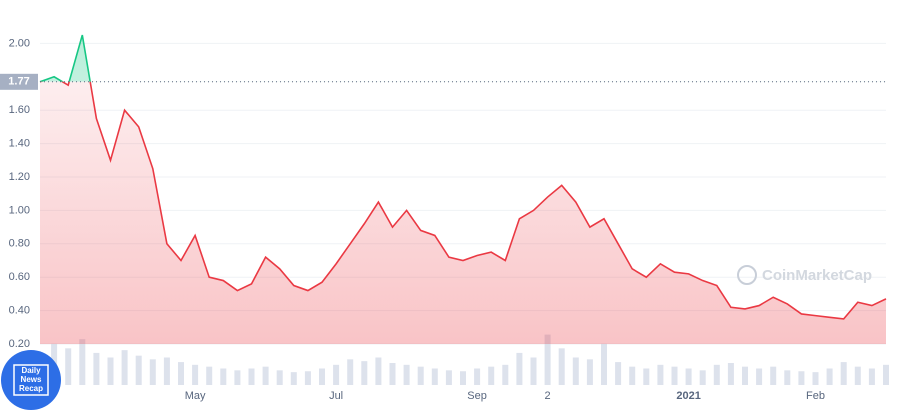 This screenshot has height=411, width=902. Describe the element at coordinates (19, 43) in the screenshot. I see `y-tick-label: 2.00` at that location.